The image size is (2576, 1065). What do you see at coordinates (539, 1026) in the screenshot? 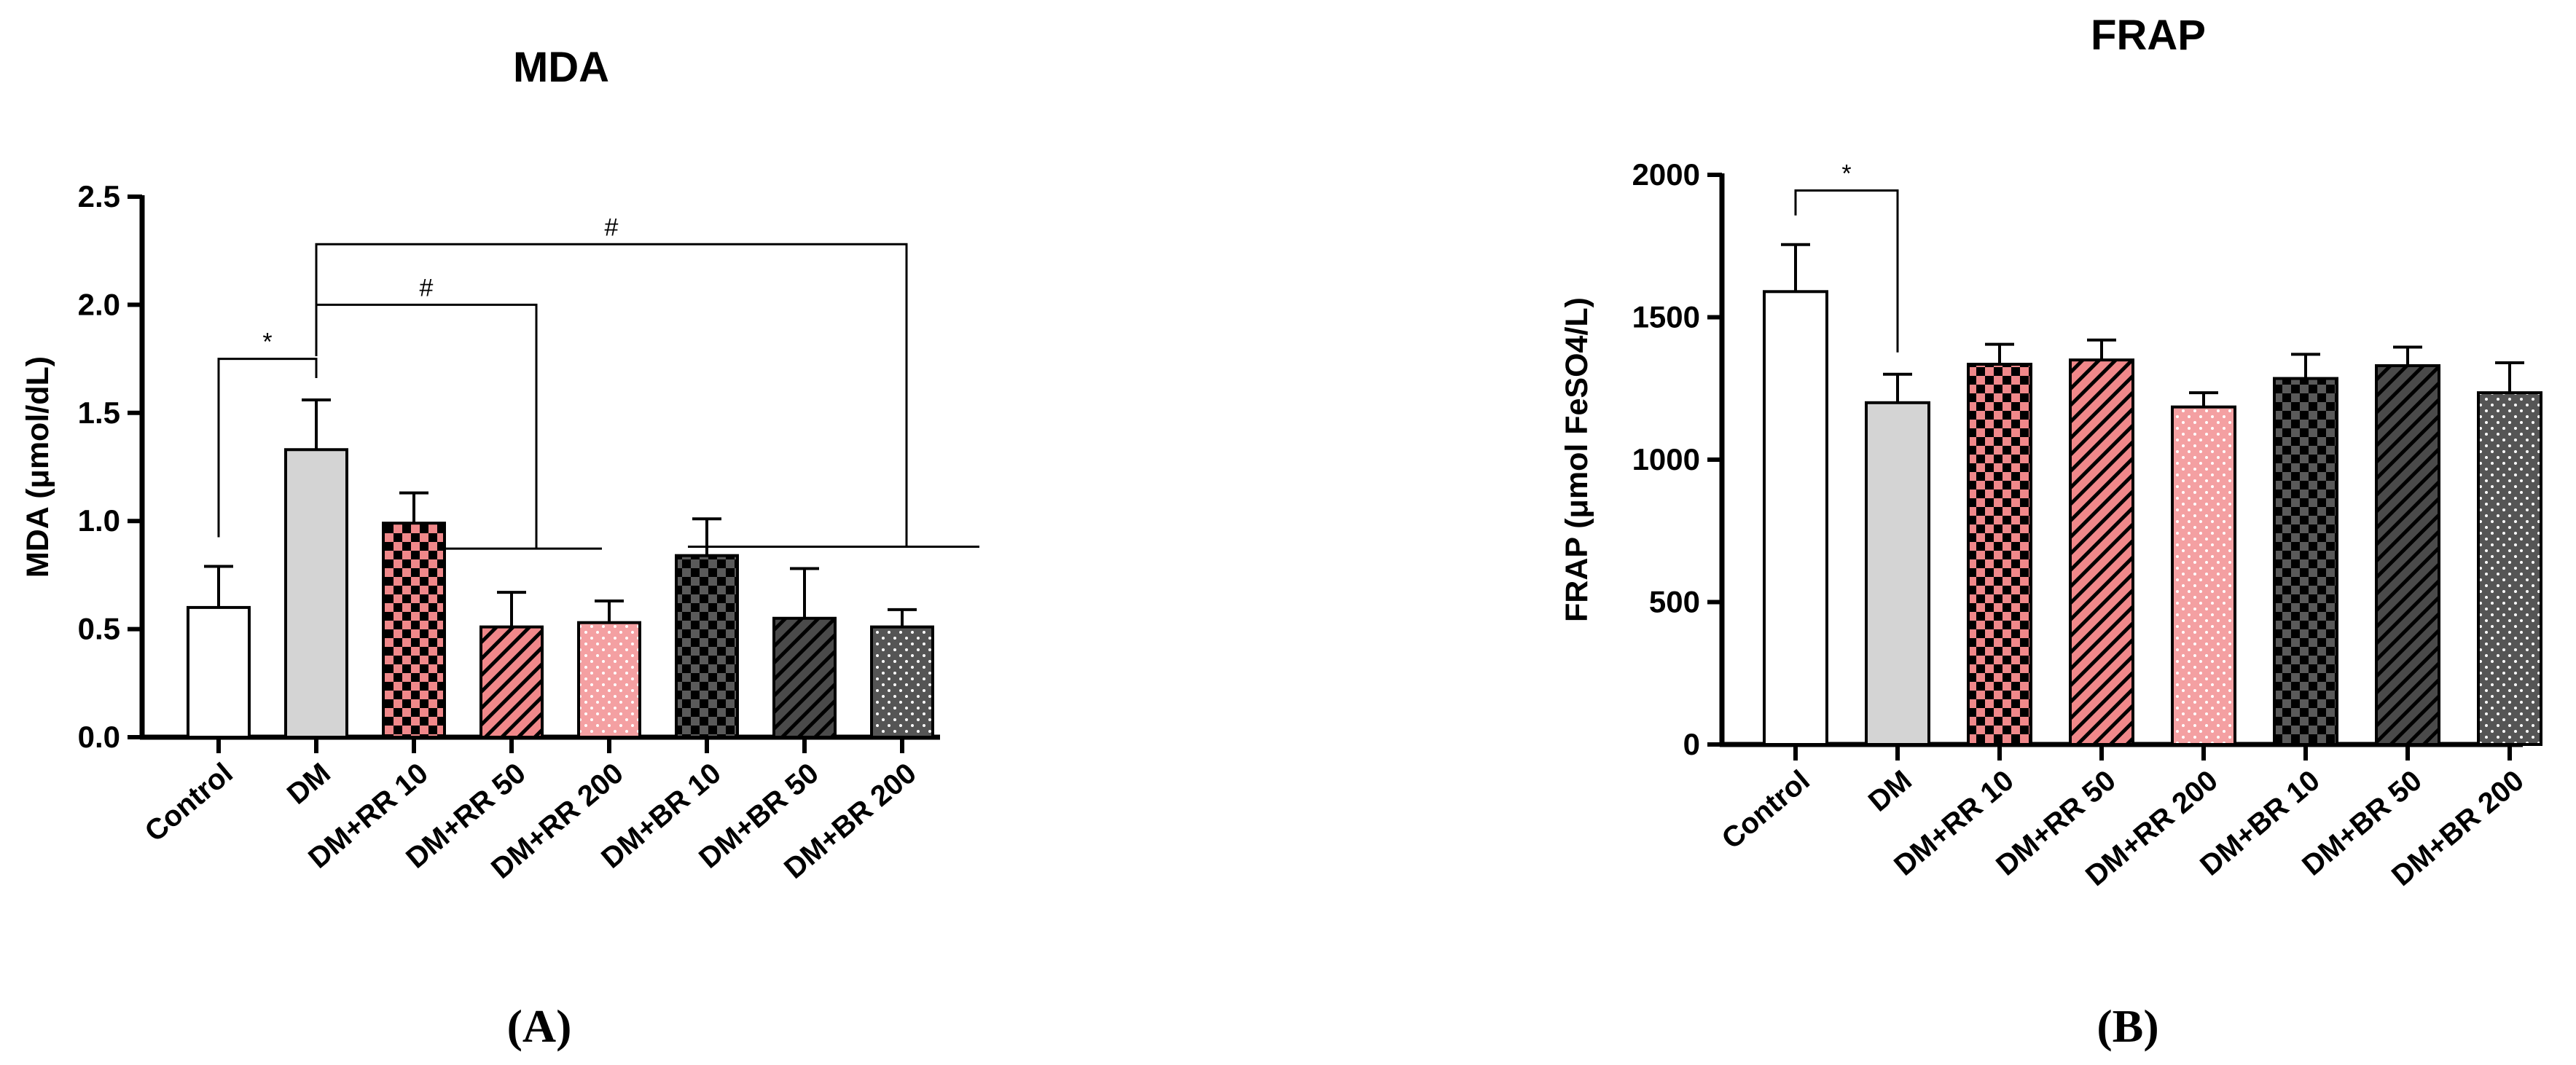
I see `panel-label: (A)` at bounding box center [539, 1026].